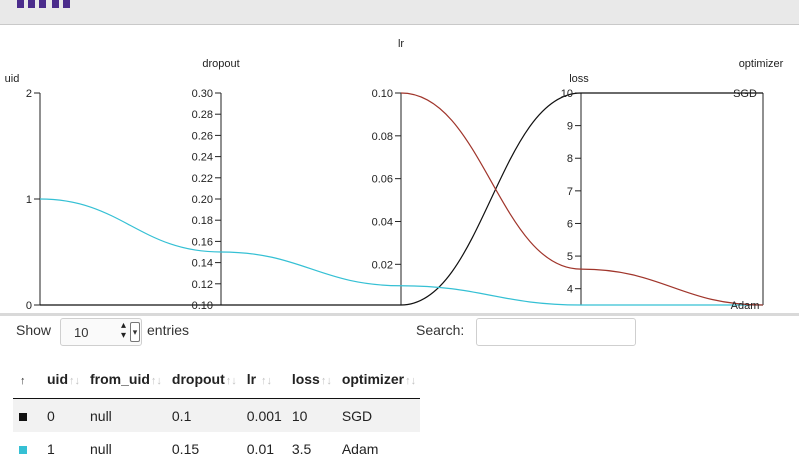 Image resolution: width=799 pixels, height=464 pixels. I want to click on column-header-loss: loss↑↓, so click(310, 379).